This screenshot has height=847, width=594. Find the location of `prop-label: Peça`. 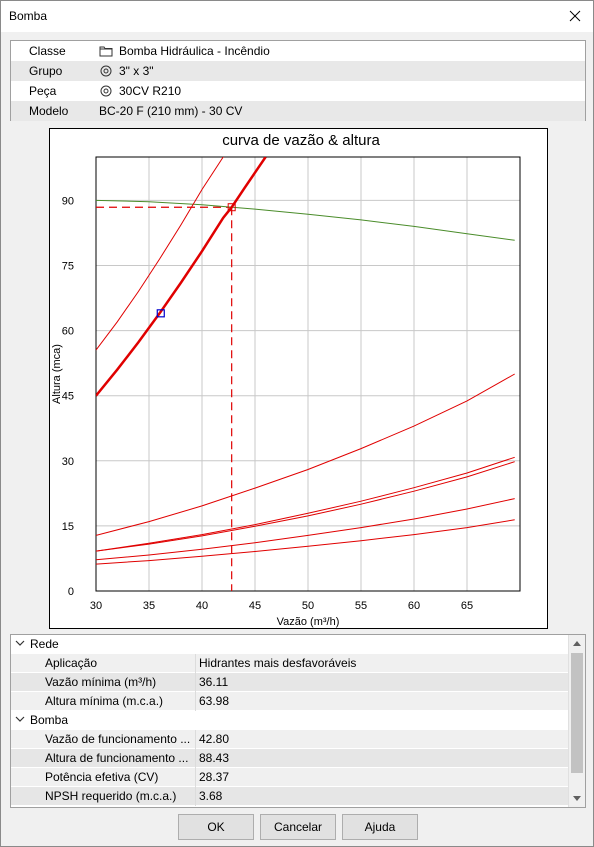

prop-label: Peça is located at coordinates (43, 91).